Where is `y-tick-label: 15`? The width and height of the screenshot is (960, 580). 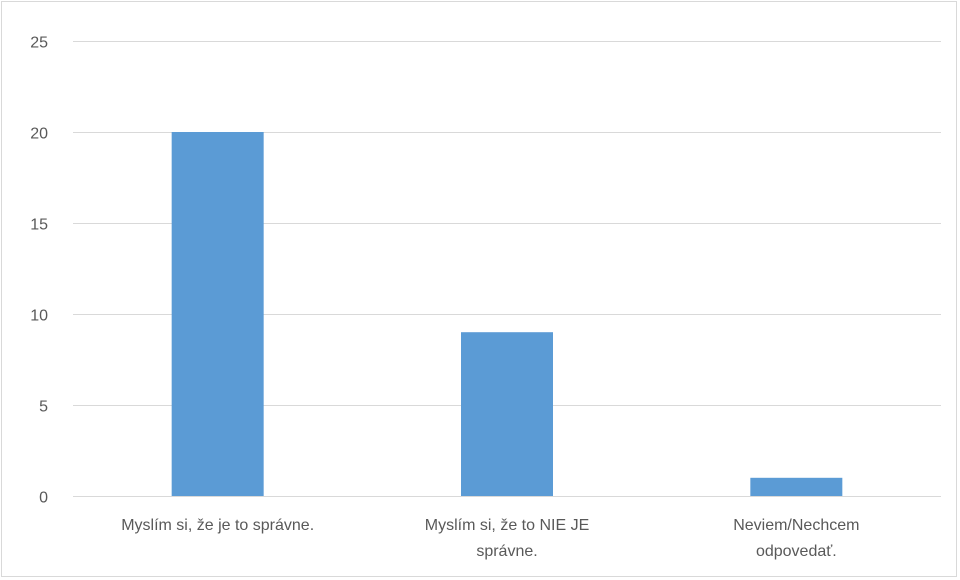 y-tick-label: 15 is located at coordinates (39, 225).